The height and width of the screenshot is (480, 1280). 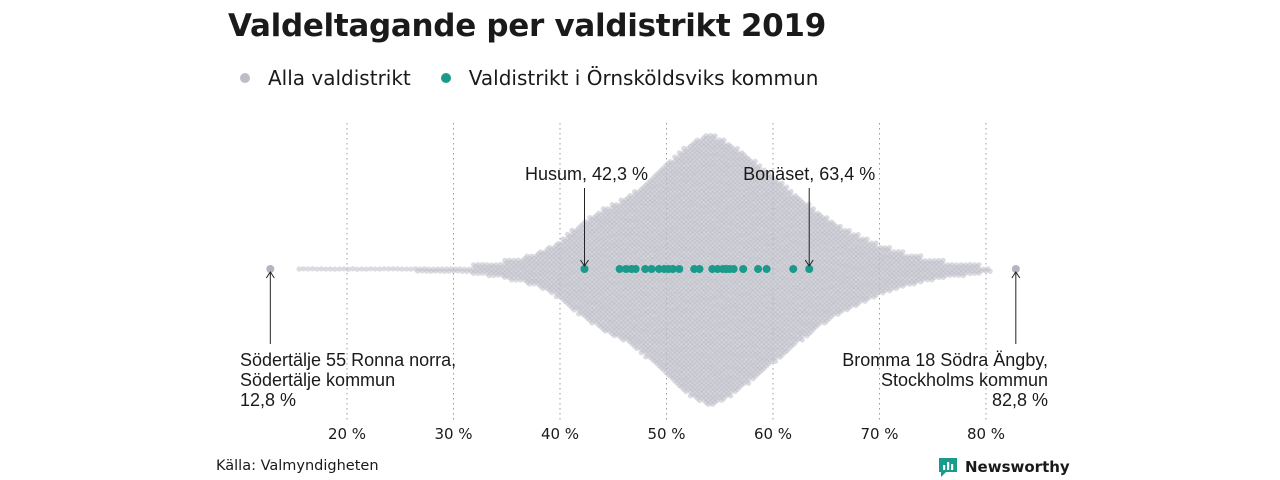 I want to click on legend-item-all: Alla valdistrikt, so click(x=325, y=78).